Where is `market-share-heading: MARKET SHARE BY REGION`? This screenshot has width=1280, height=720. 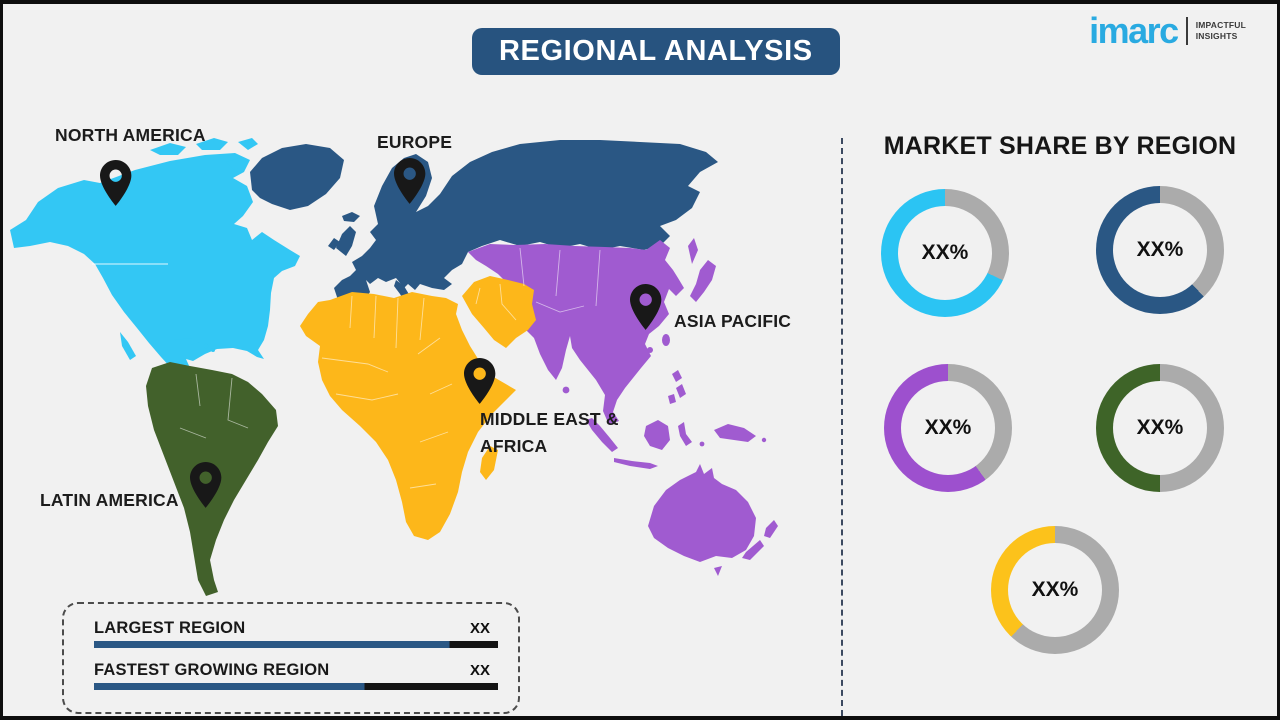 market-share-heading: MARKET SHARE BY REGION is located at coordinates (1060, 146).